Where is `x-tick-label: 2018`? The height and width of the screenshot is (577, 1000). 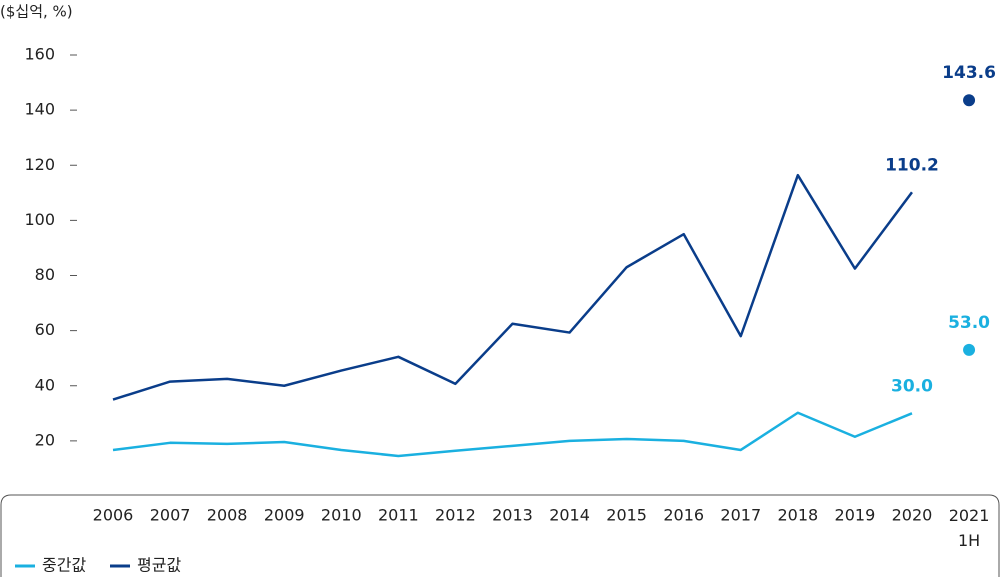 x-tick-label: 2018 is located at coordinates (797, 515).